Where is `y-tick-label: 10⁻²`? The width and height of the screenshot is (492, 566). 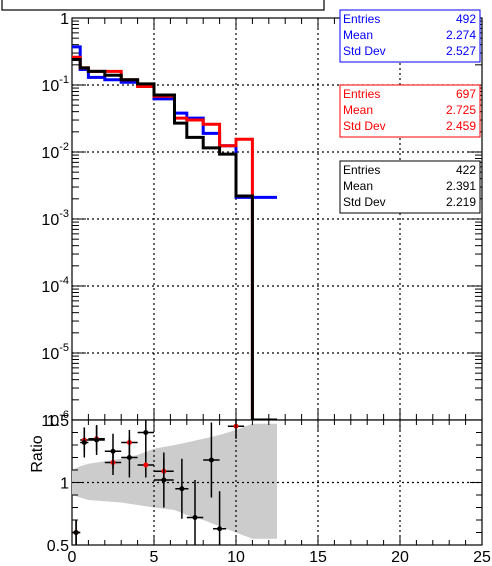 y-tick-label: 10⁻² is located at coordinates (55, 151).